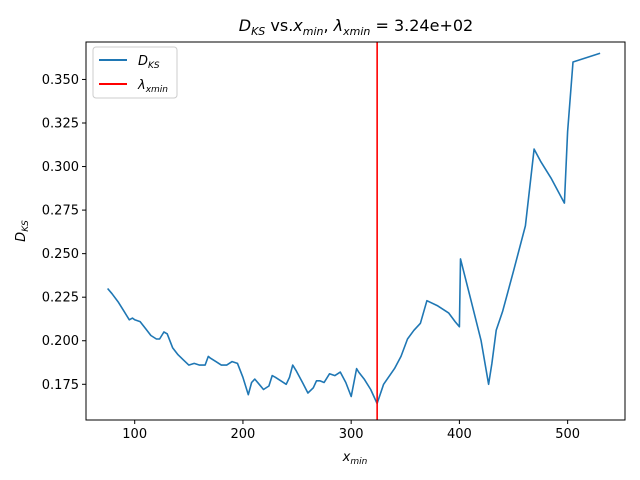  Describe the element at coordinates (21, 237) in the screenshot. I see `y-axis-label-symbol: D` at that location.